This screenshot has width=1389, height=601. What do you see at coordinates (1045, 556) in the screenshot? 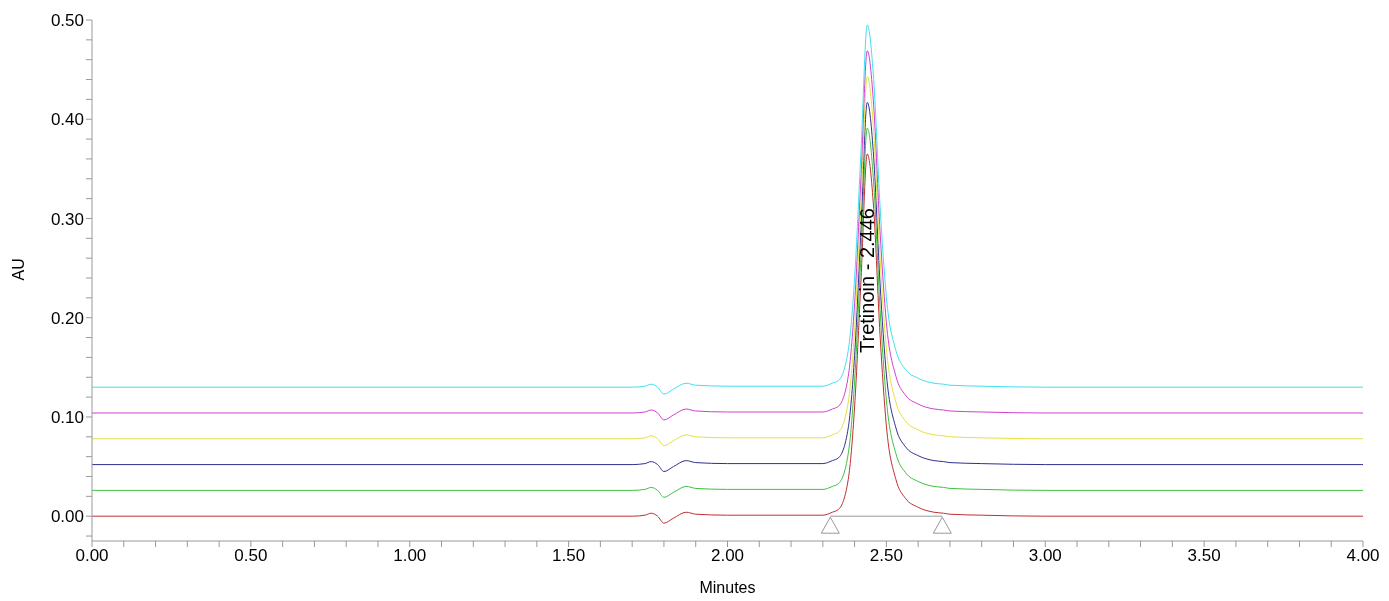
I see `x-tick-label: 3.00` at bounding box center [1045, 556].